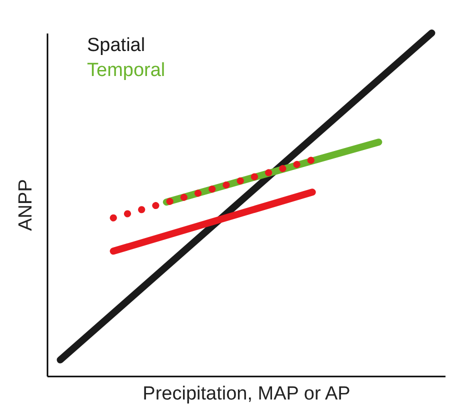 Image resolution: width=457 pixels, height=407 pixels. What do you see at coordinates (126, 70) in the screenshot?
I see `text: Temporal` at bounding box center [126, 70].